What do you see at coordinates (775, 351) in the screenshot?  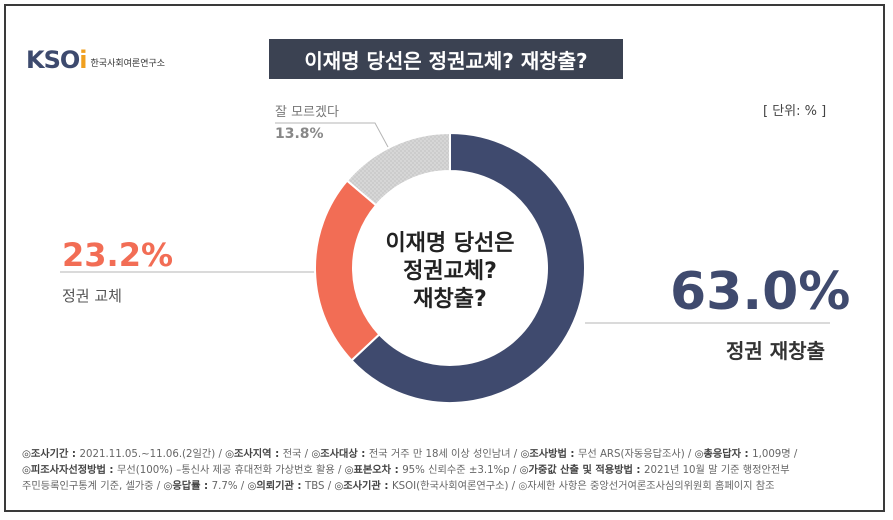 I see `continuity-label: 정권 재창출` at bounding box center [775, 351].